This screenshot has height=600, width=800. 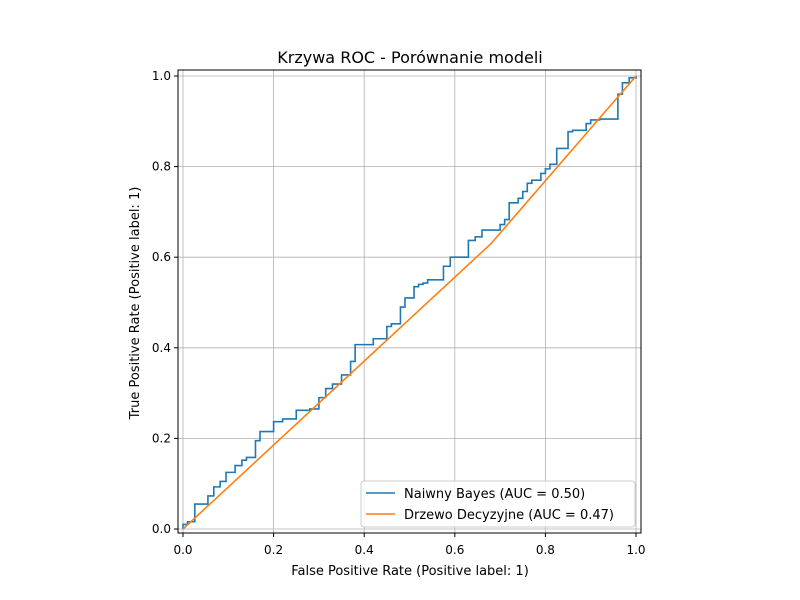 I want to click on legend-box, so click(x=498, y=504).